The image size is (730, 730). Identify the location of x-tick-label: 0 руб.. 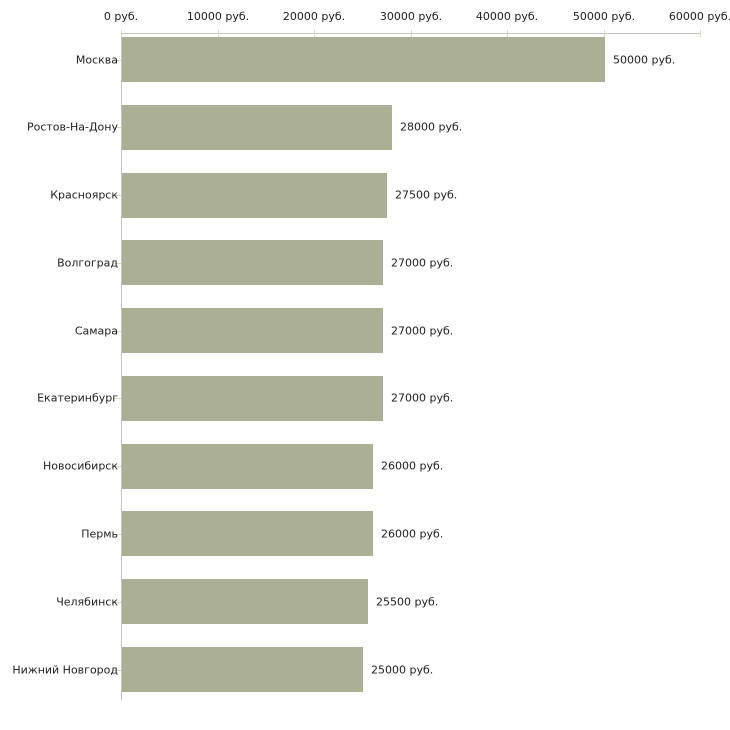
(121, 16).